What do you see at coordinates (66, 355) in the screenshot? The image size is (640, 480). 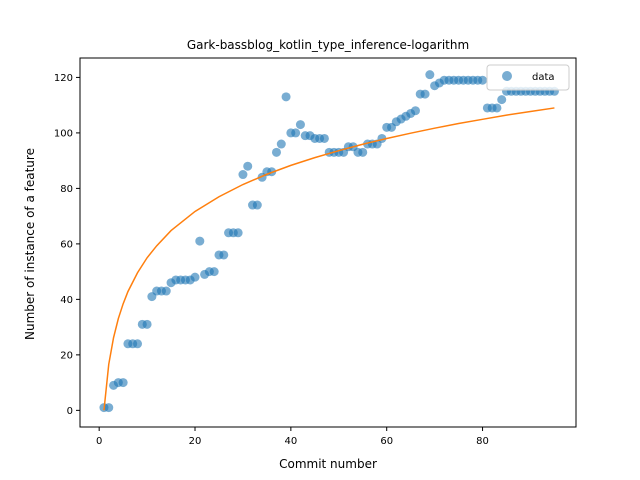 I see `y-tick-label: 20` at bounding box center [66, 355].